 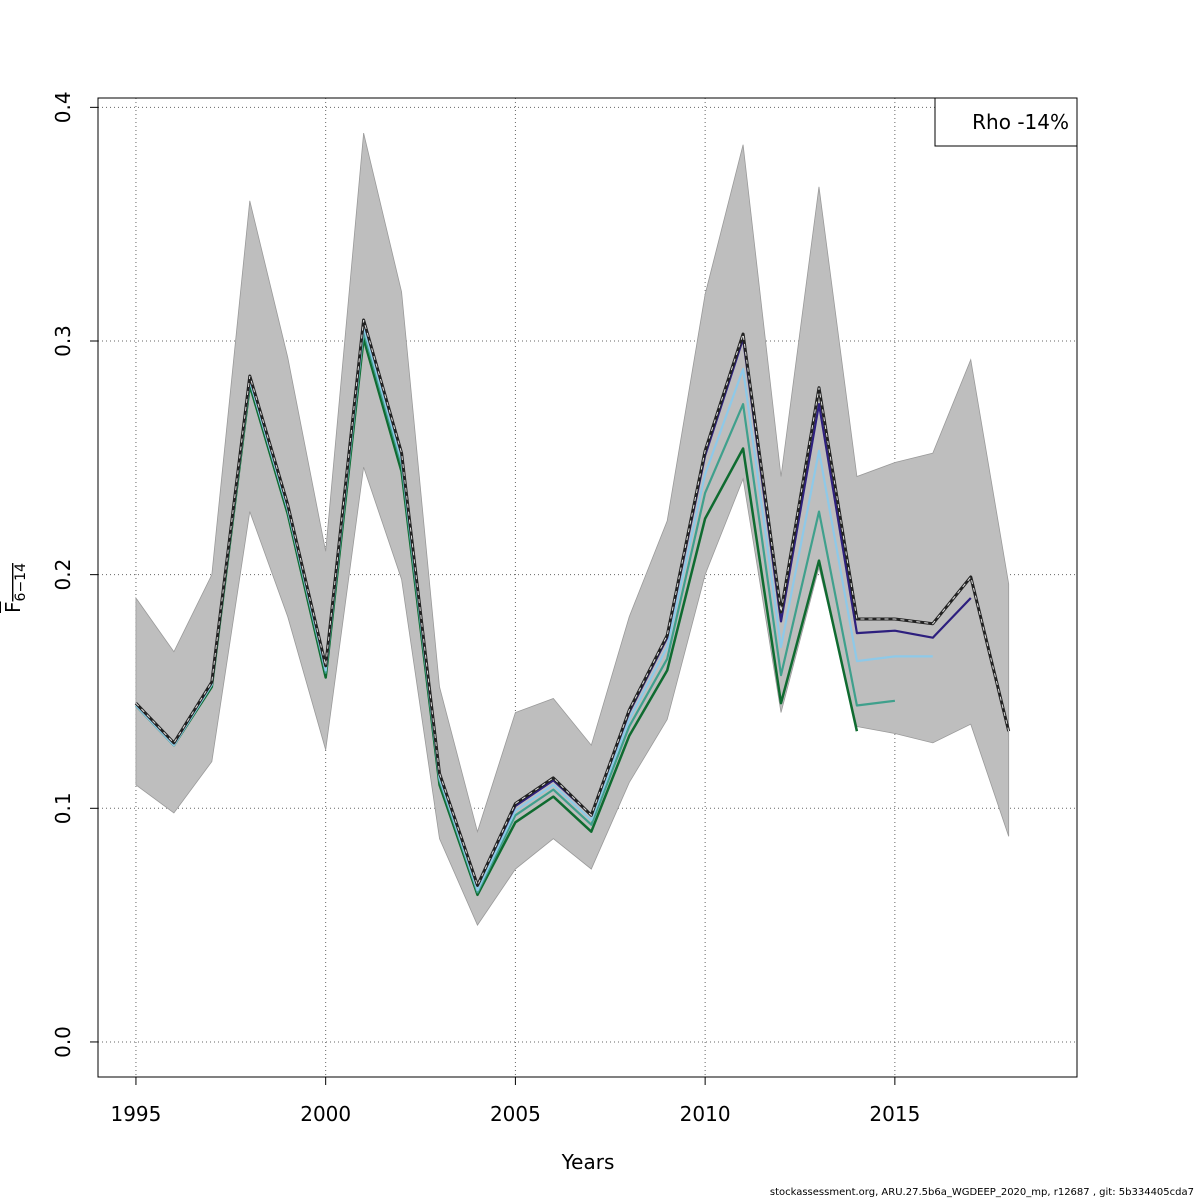 What do you see at coordinates (705, 1114) in the screenshot?
I see `x-tick-label: 2010` at bounding box center [705, 1114].